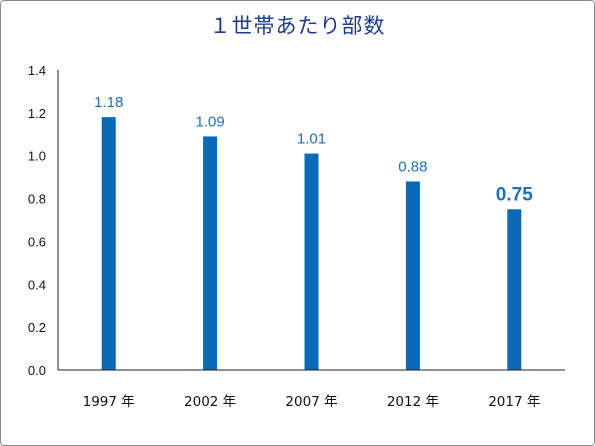 The image size is (595, 446). Describe the element at coordinates (514, 194) in the screenshot. I see `data-label: 0.75` at that location.